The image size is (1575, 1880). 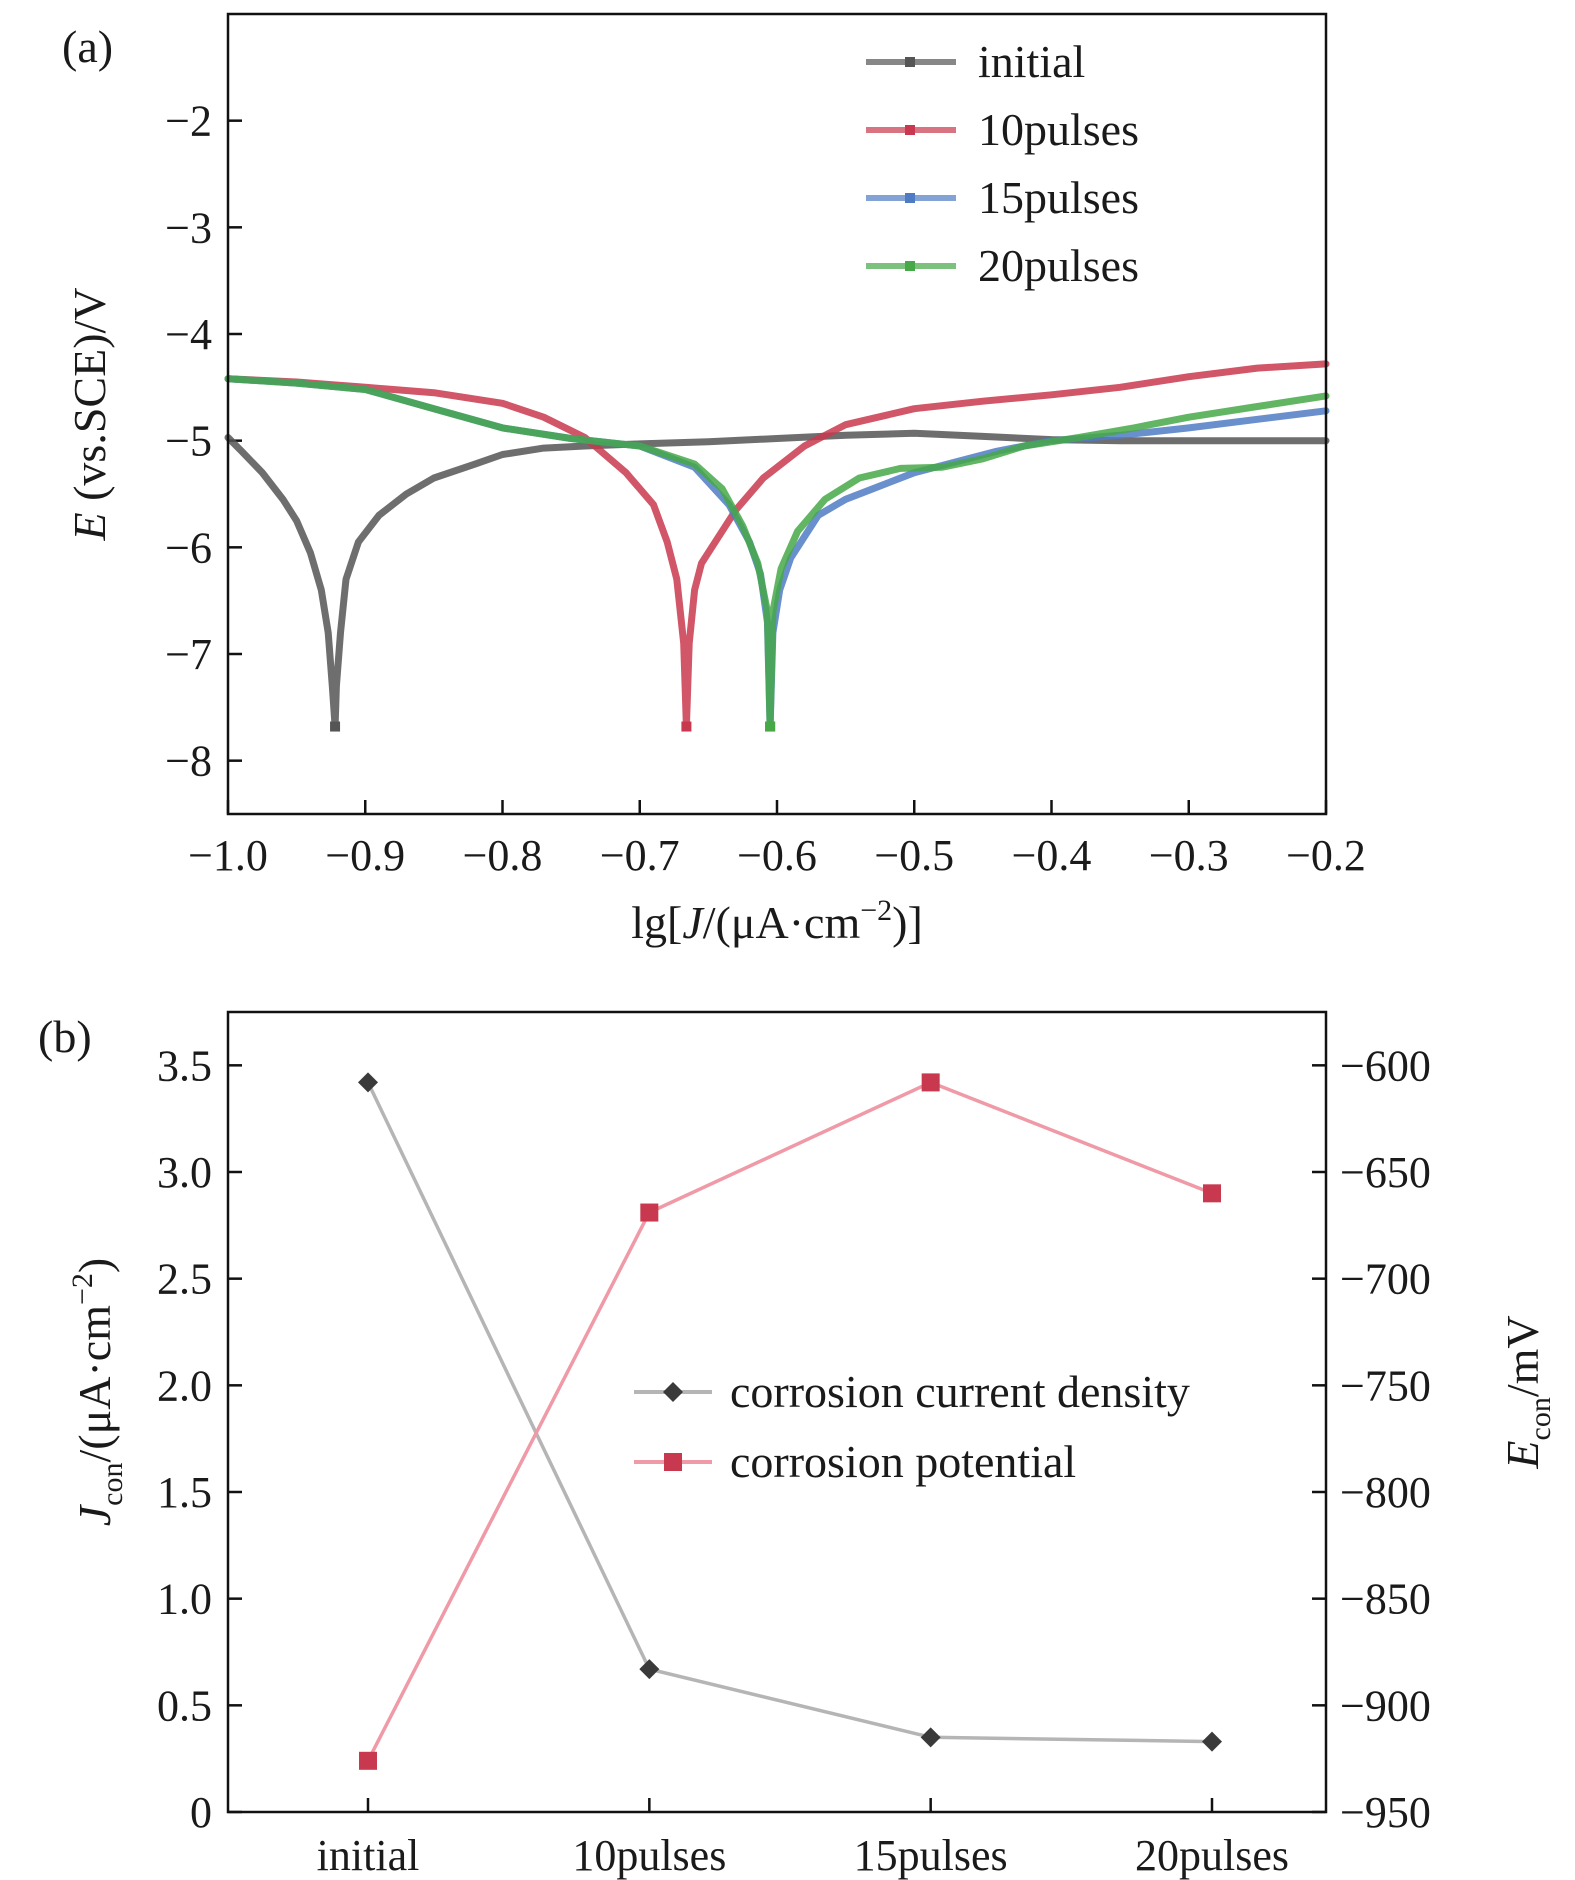 I want to click on panel-a-legend-label: 15pulses, so click(x=1058, y=197).